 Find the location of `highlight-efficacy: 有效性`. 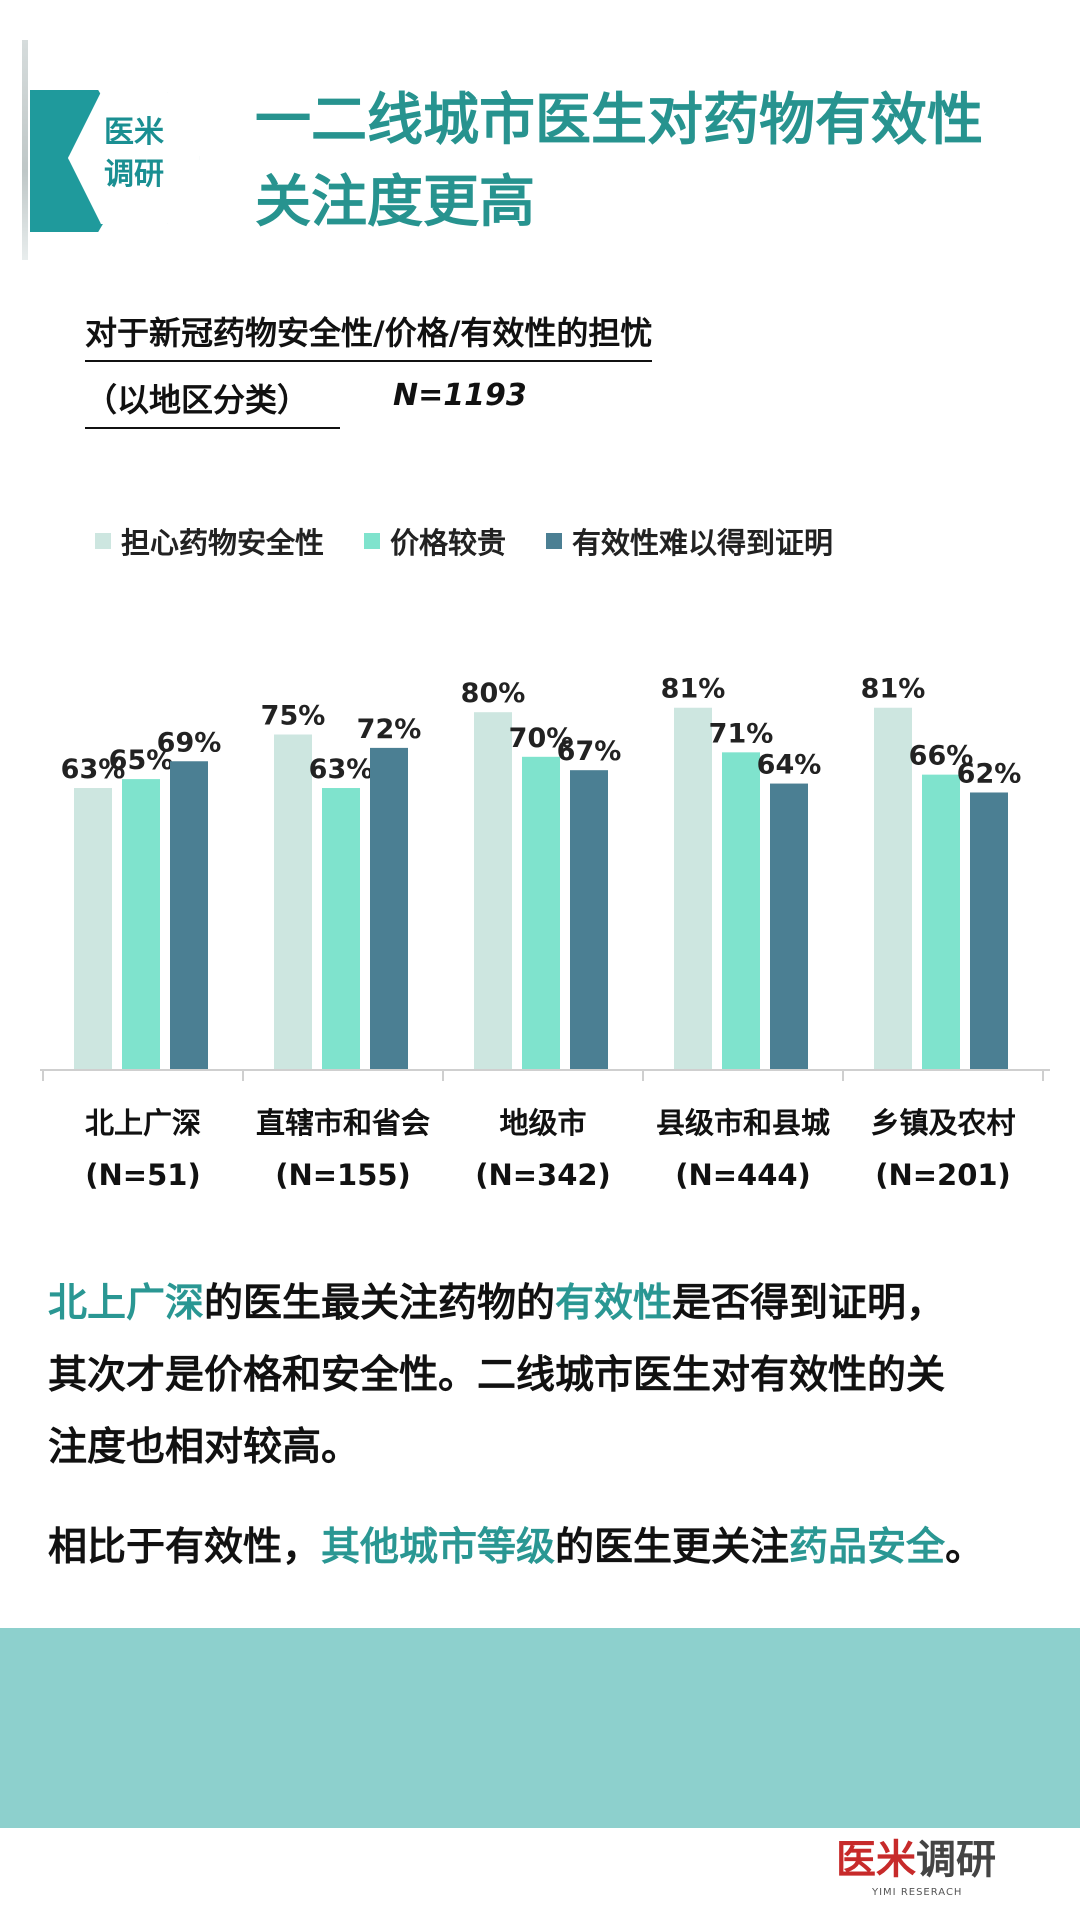

highlight-efficacy: 有效性 is located at coordinates (614, 1303).